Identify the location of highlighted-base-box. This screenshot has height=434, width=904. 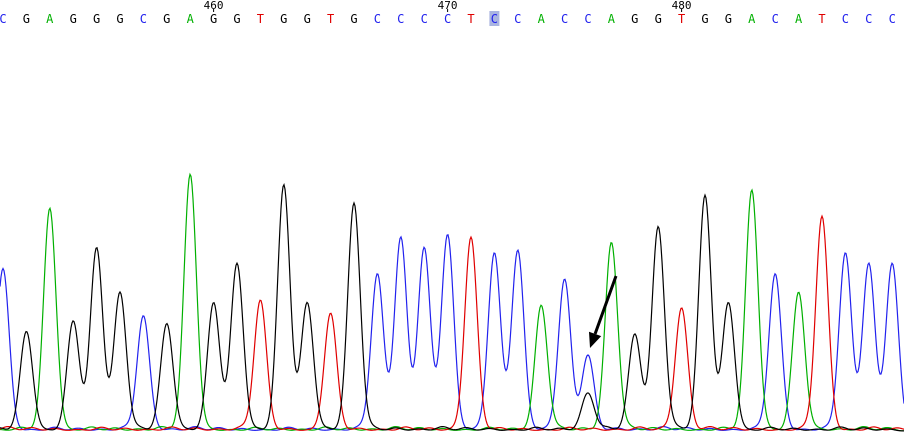
(494, 18).